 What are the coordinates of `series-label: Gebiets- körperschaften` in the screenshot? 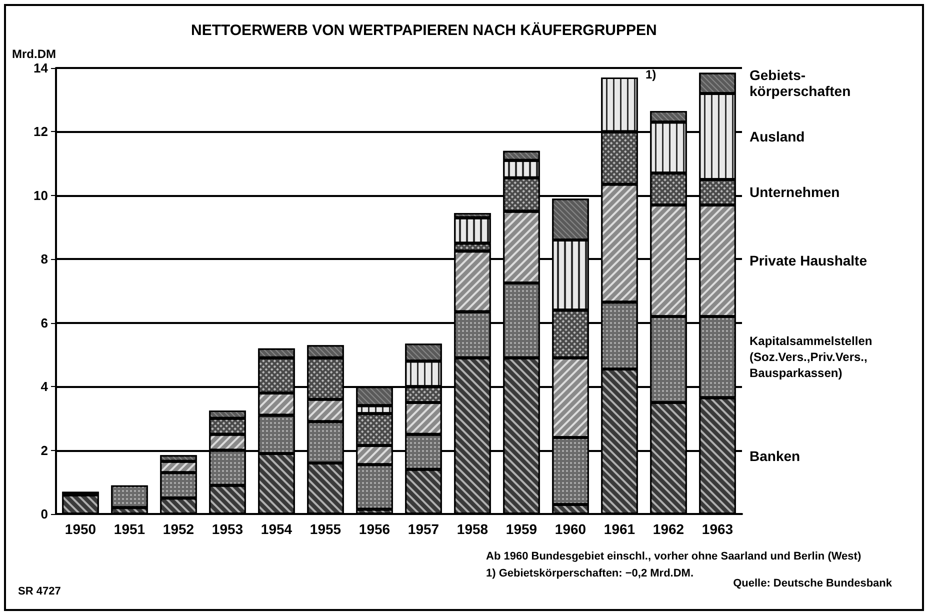 It's located at (800, 83).